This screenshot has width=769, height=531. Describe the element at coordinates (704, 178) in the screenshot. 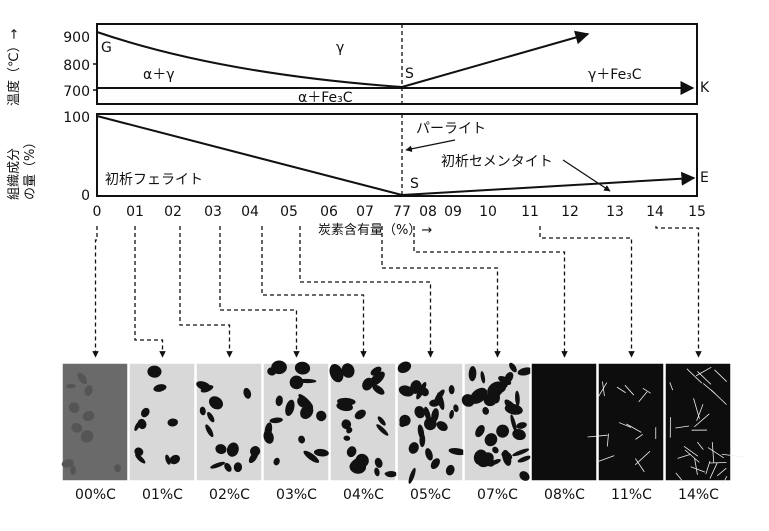

I see `point-label-e: E` at that location.